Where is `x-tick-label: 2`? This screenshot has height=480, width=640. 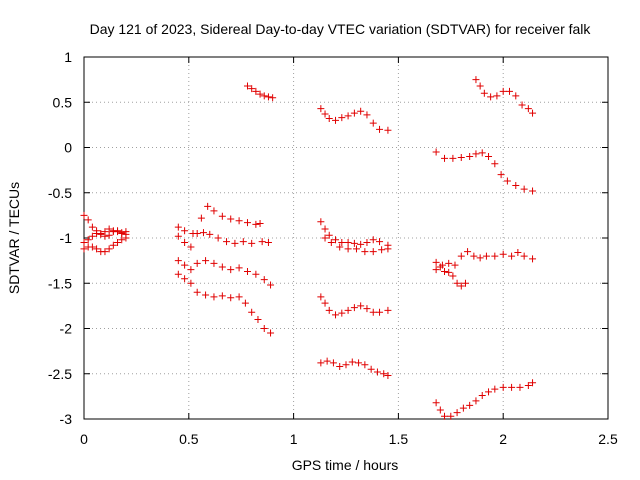
x-tick-label: 2 is located at coordinates (503, 439).